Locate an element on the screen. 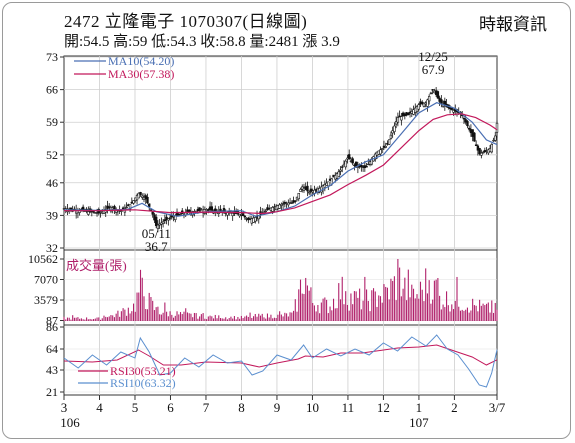 This screenshot has height=443, width=575. annotation-price: 67.9 is located at coordinates (433, 69).